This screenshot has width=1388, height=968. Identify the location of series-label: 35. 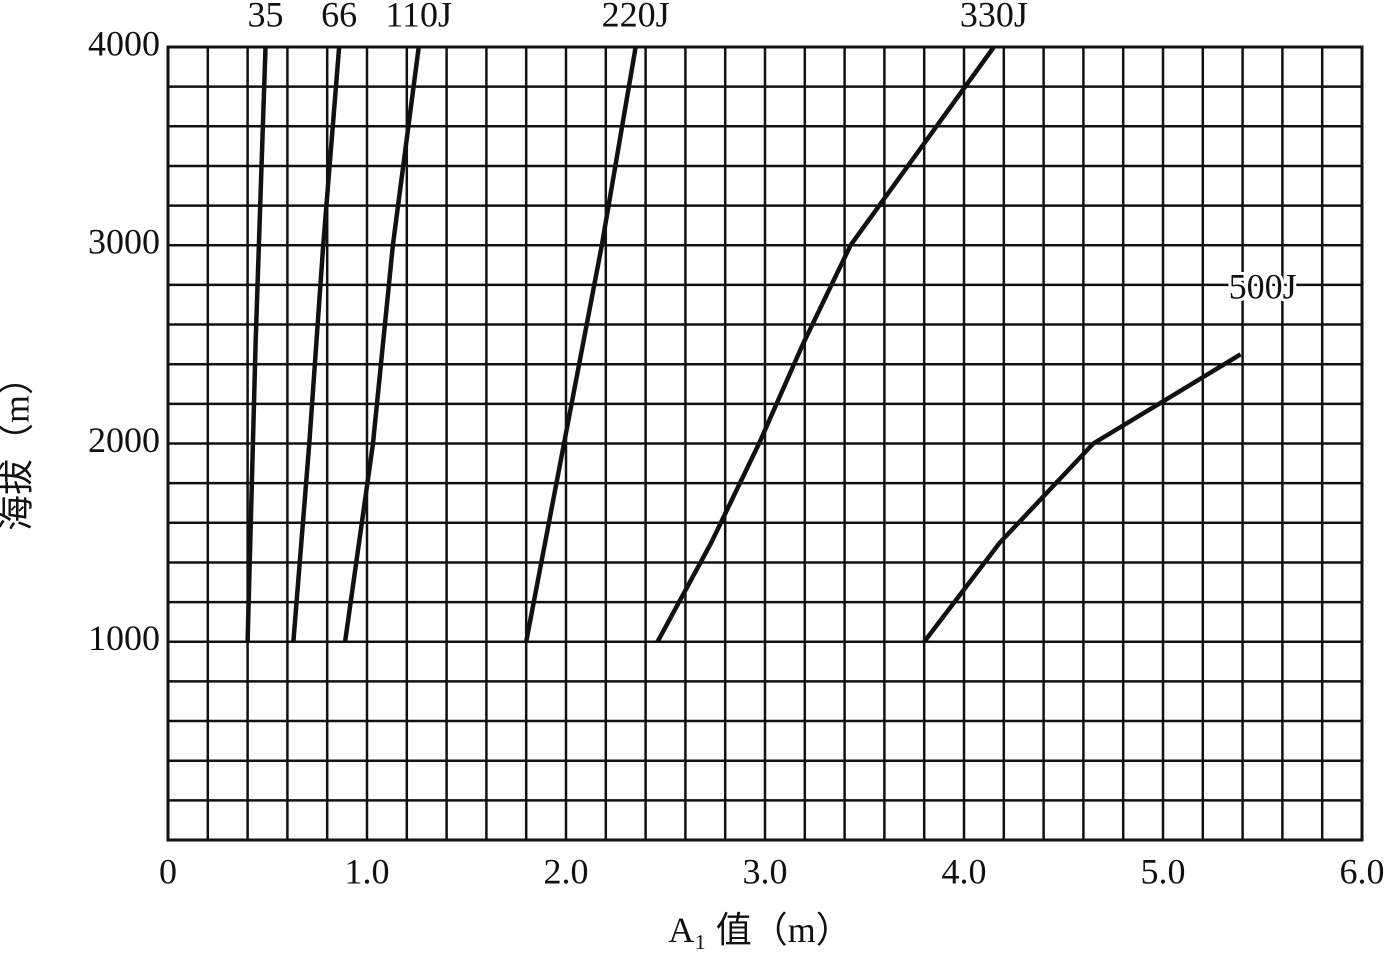
(266, 17).